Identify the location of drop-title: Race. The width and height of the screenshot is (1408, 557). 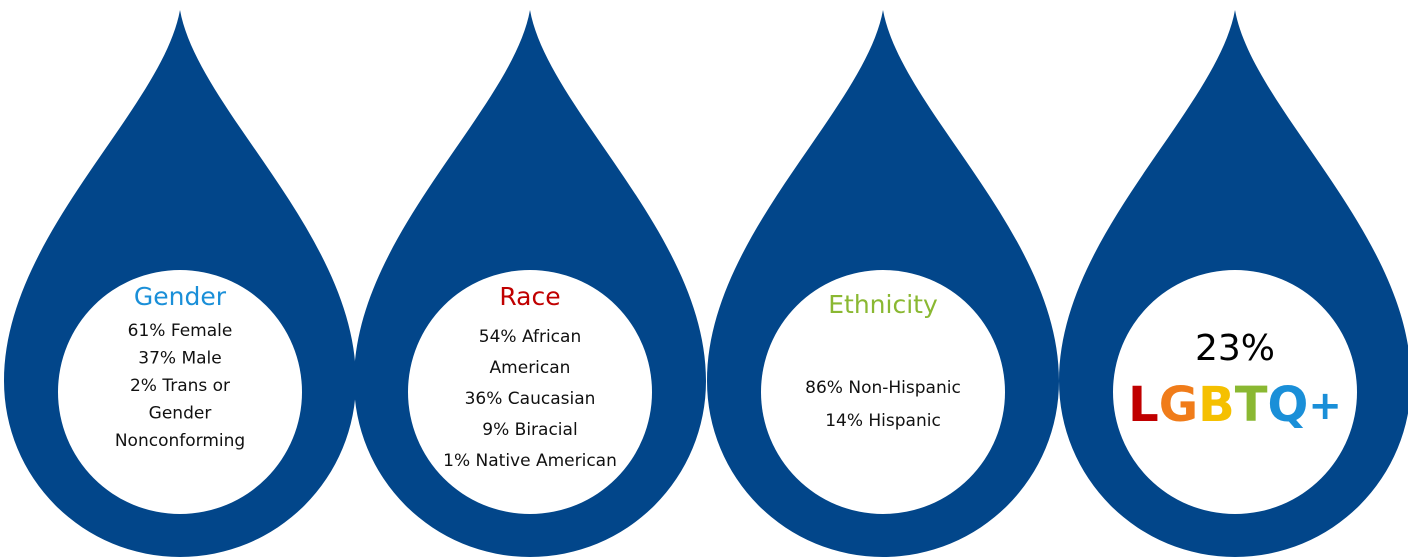
(529, 296).